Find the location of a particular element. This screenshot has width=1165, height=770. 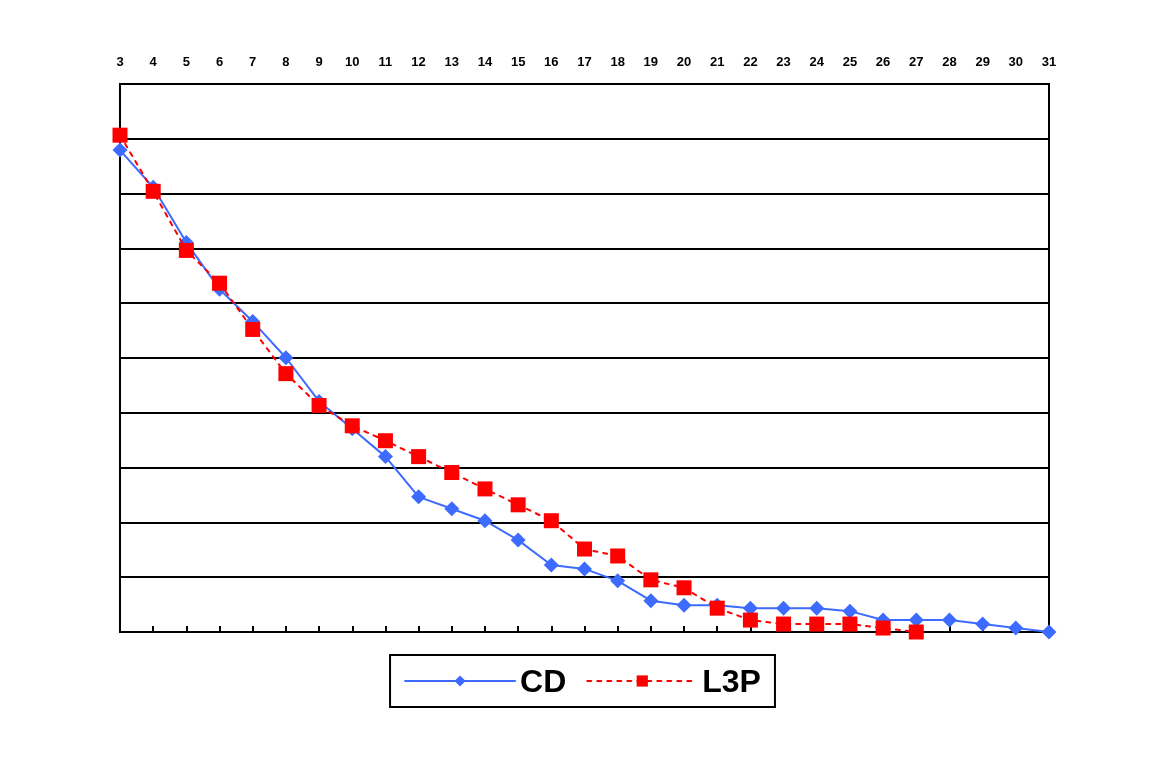

legend-label: CD is located at coordinates (543, 681).